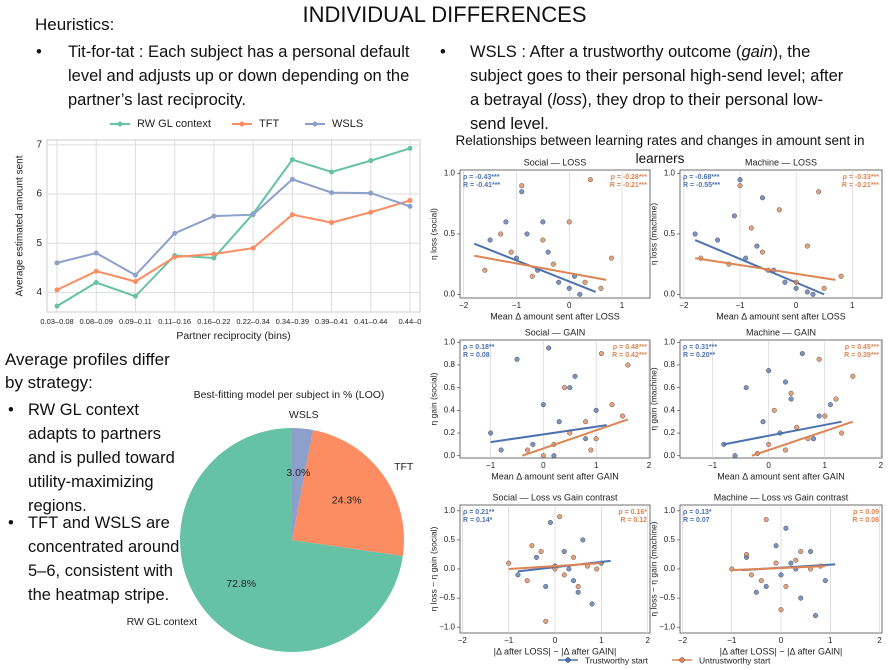 This screenshot has height=670, width=889. What do you see at coordinates (696, 520) in the screenshot?
I see `stat-annotation: R = 0.07` at bounding box center [696, 520].